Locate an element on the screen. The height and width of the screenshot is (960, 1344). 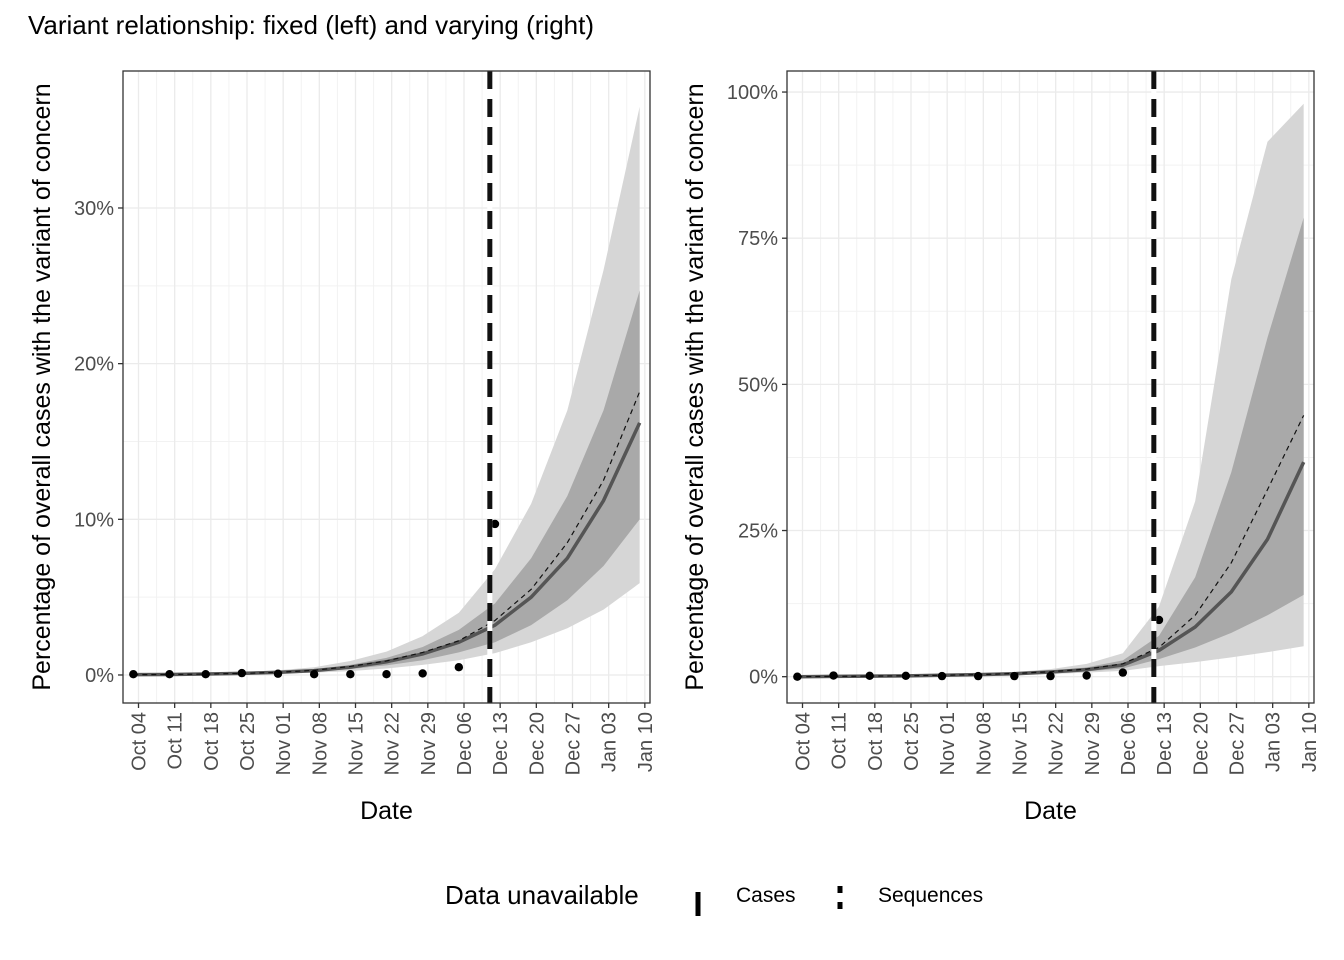
y-tick-label: 20% is located at coordinates (94, 365).